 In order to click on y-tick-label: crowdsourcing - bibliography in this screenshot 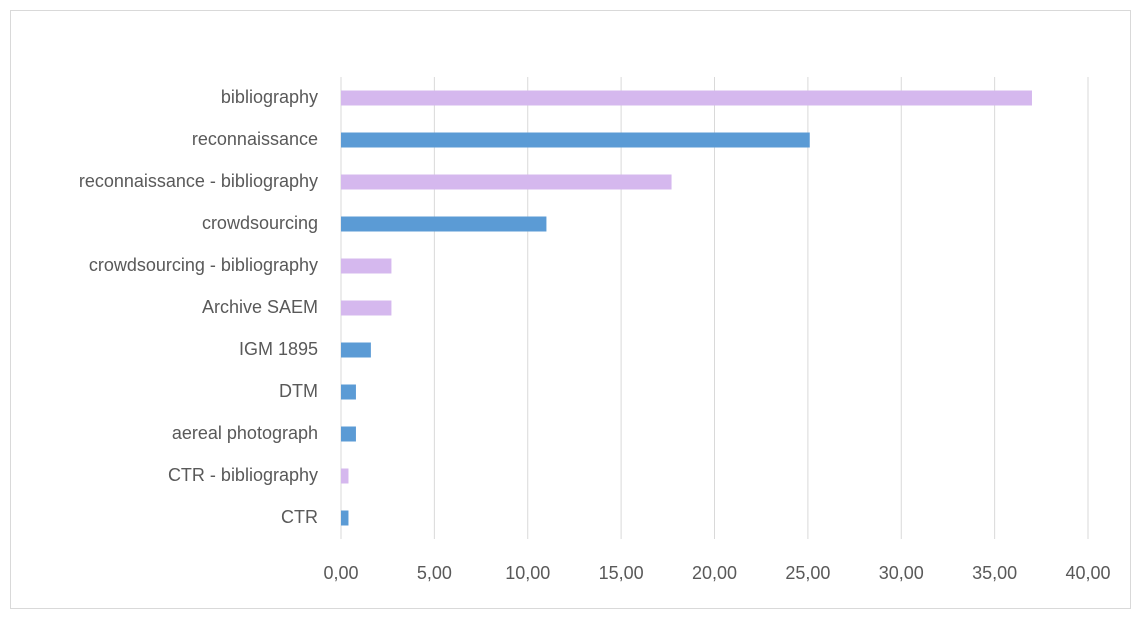, I will do `click(203, 265)`.